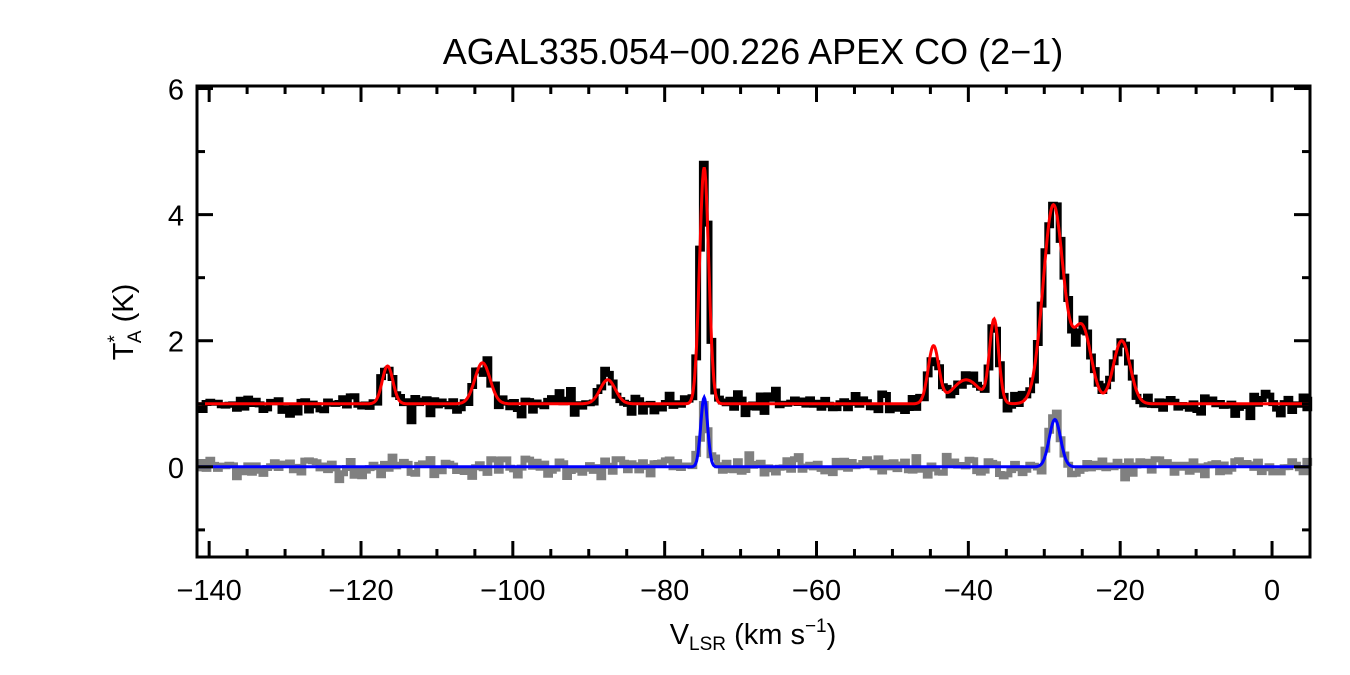  What do you see at coordinates (125, 322) in the screenshot?
I see `y-axis-label: T*A (K)` at bounding box center [125, 322].